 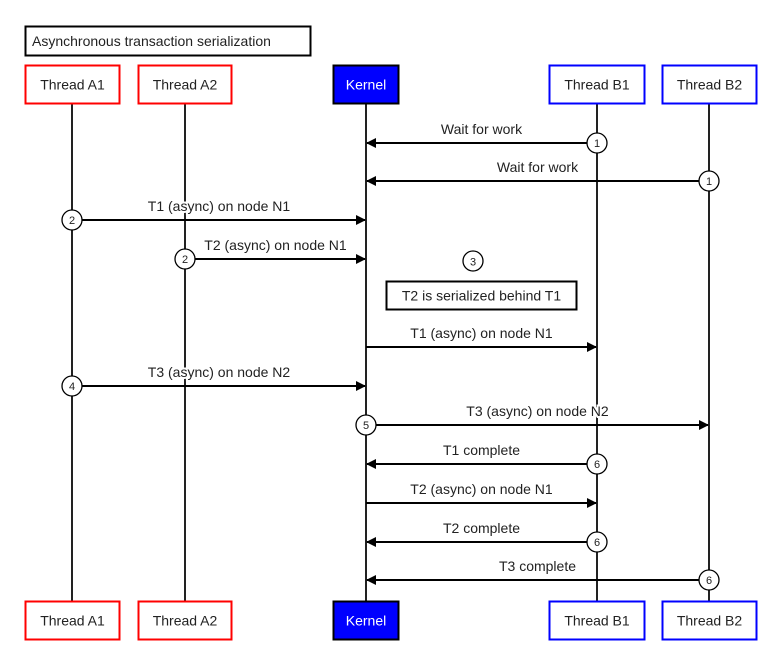 I want to click on message-11: T3 complete 6, so click(x=543, y=573).